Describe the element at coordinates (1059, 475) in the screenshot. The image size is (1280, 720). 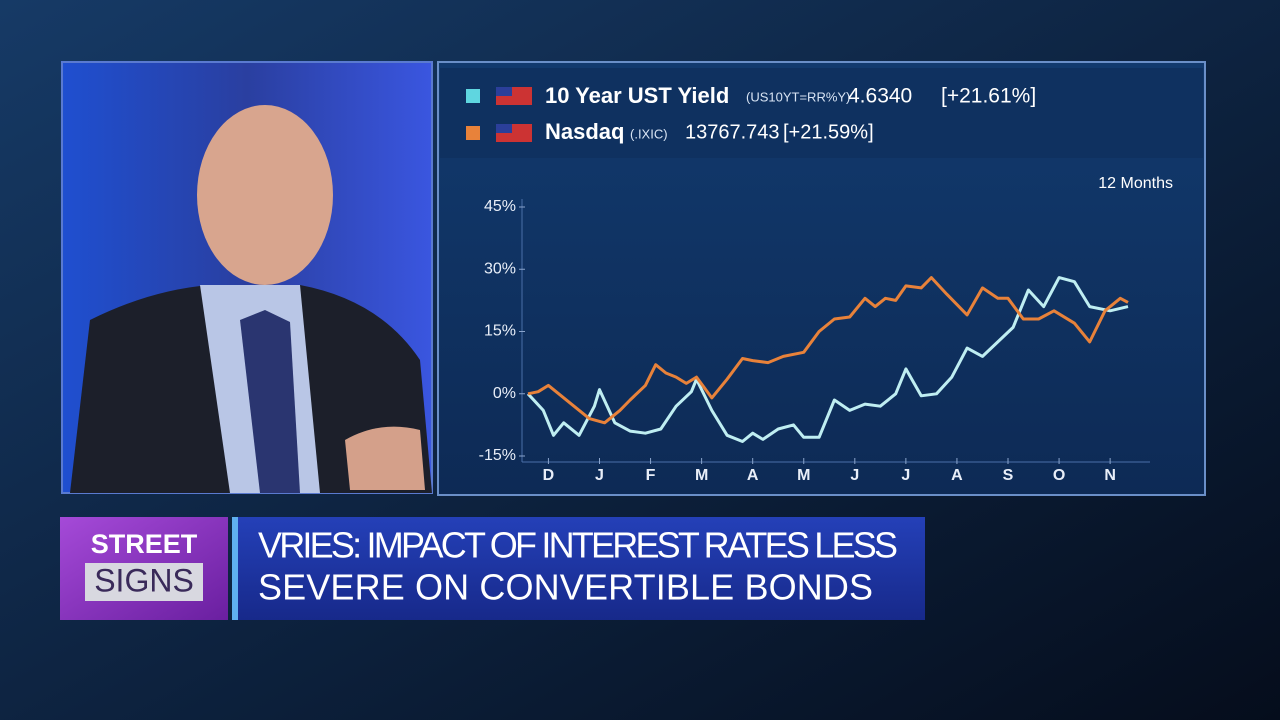
I see `x-tick-label: O` at that location.